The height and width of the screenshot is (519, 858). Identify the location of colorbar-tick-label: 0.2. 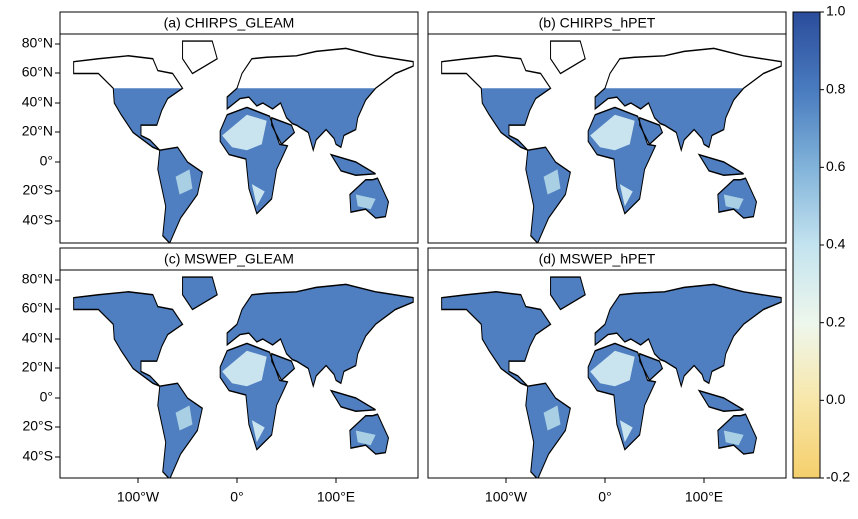
(836, 321).